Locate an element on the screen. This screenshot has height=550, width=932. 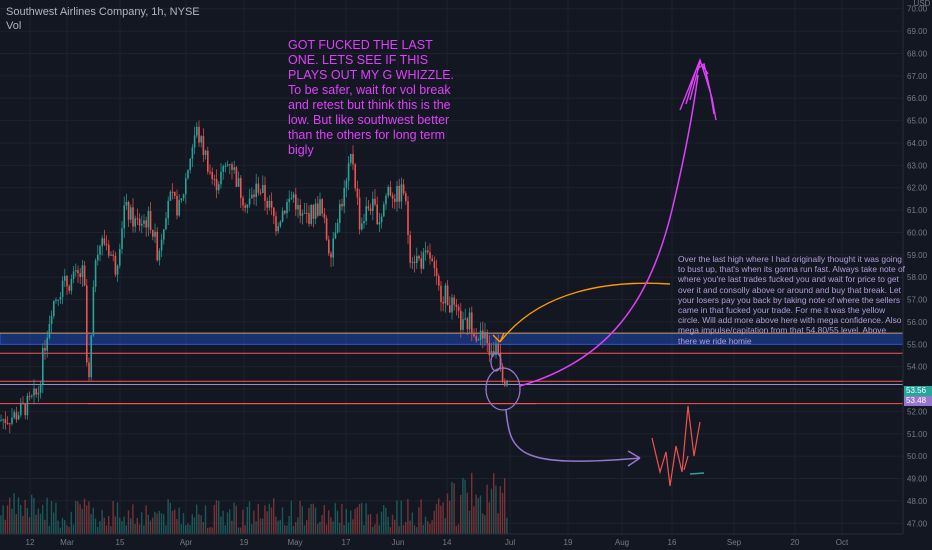
time-tick-label: Jun is located at coordinates (398, 542).